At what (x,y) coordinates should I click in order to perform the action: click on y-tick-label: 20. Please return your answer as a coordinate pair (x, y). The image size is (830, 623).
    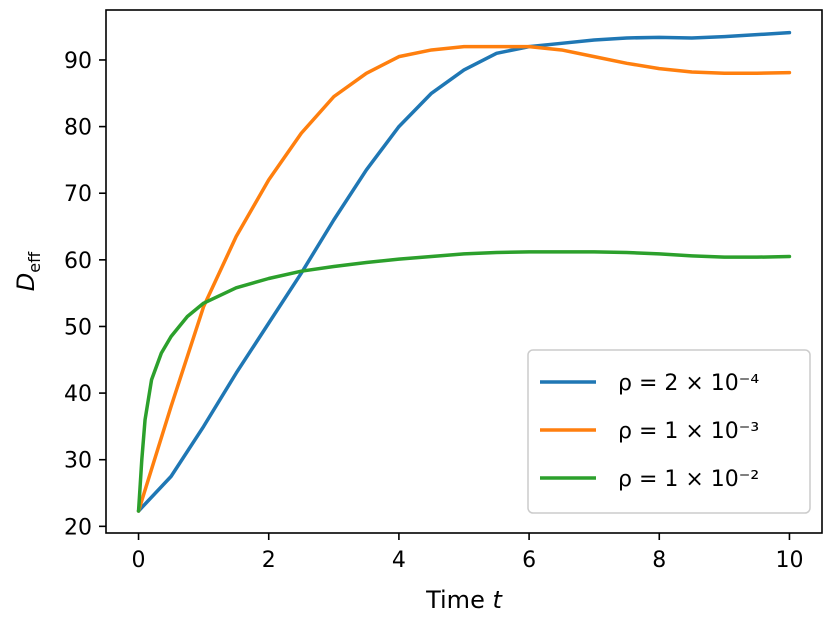
    Looking at the image, I should click on (78, 527).